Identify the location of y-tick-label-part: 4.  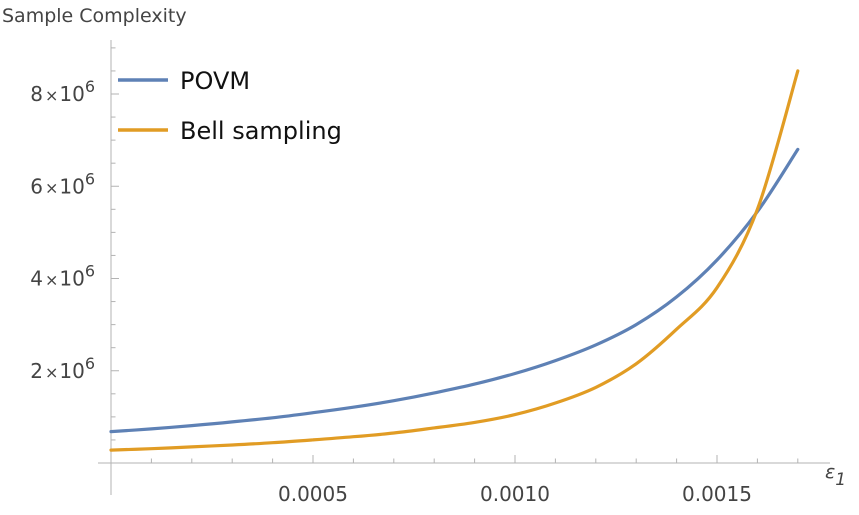
(36, 279).